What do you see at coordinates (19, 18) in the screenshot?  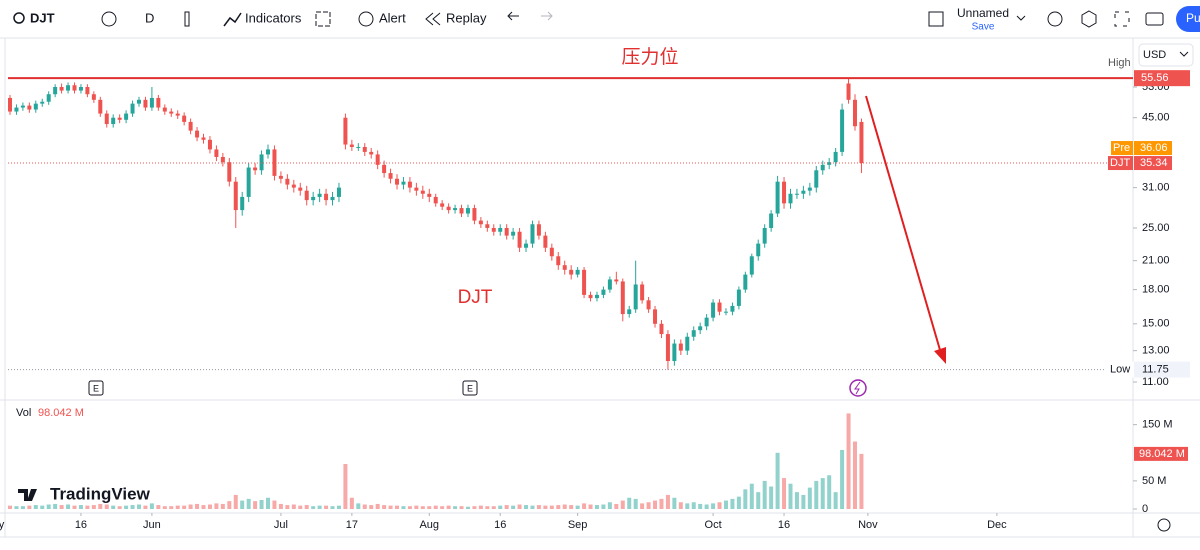 I see `search-icon` at bounding box center [19, 18].